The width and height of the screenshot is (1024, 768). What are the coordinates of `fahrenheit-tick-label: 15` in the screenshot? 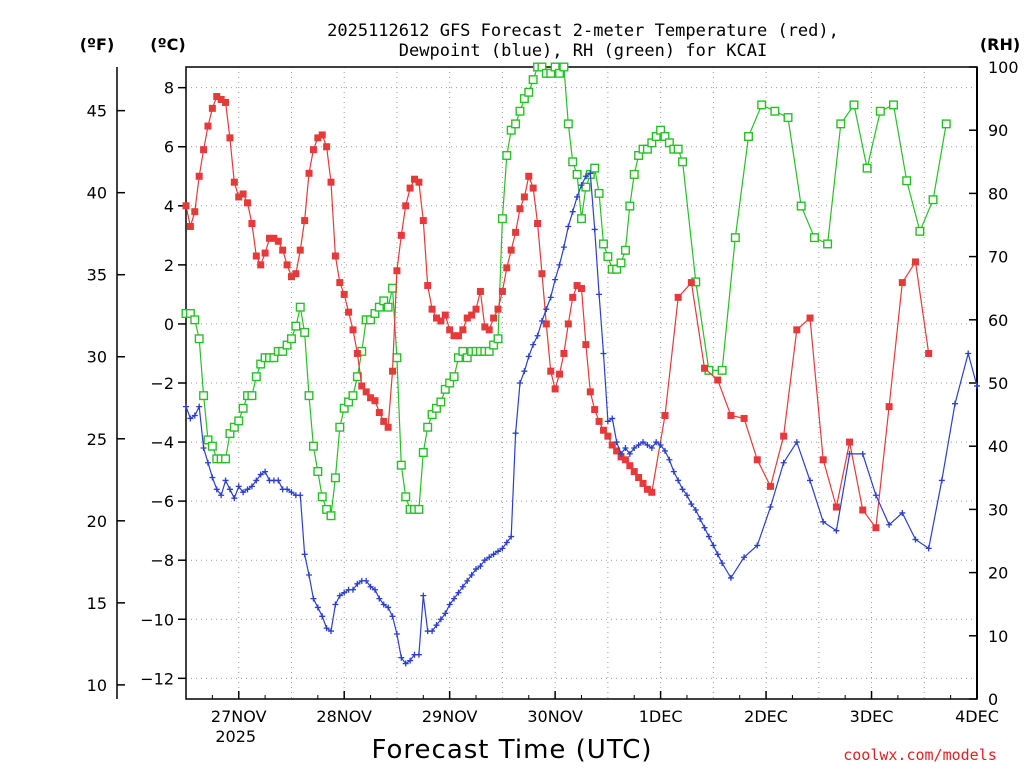 It's located at (97, 603).